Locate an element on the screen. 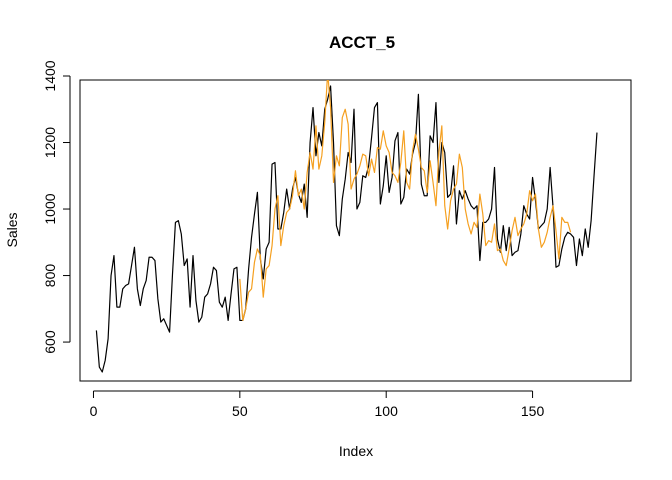 The width and height of the screenshot is (672, 480). y-axis-label: Sales is located at coordinates (12, 229).